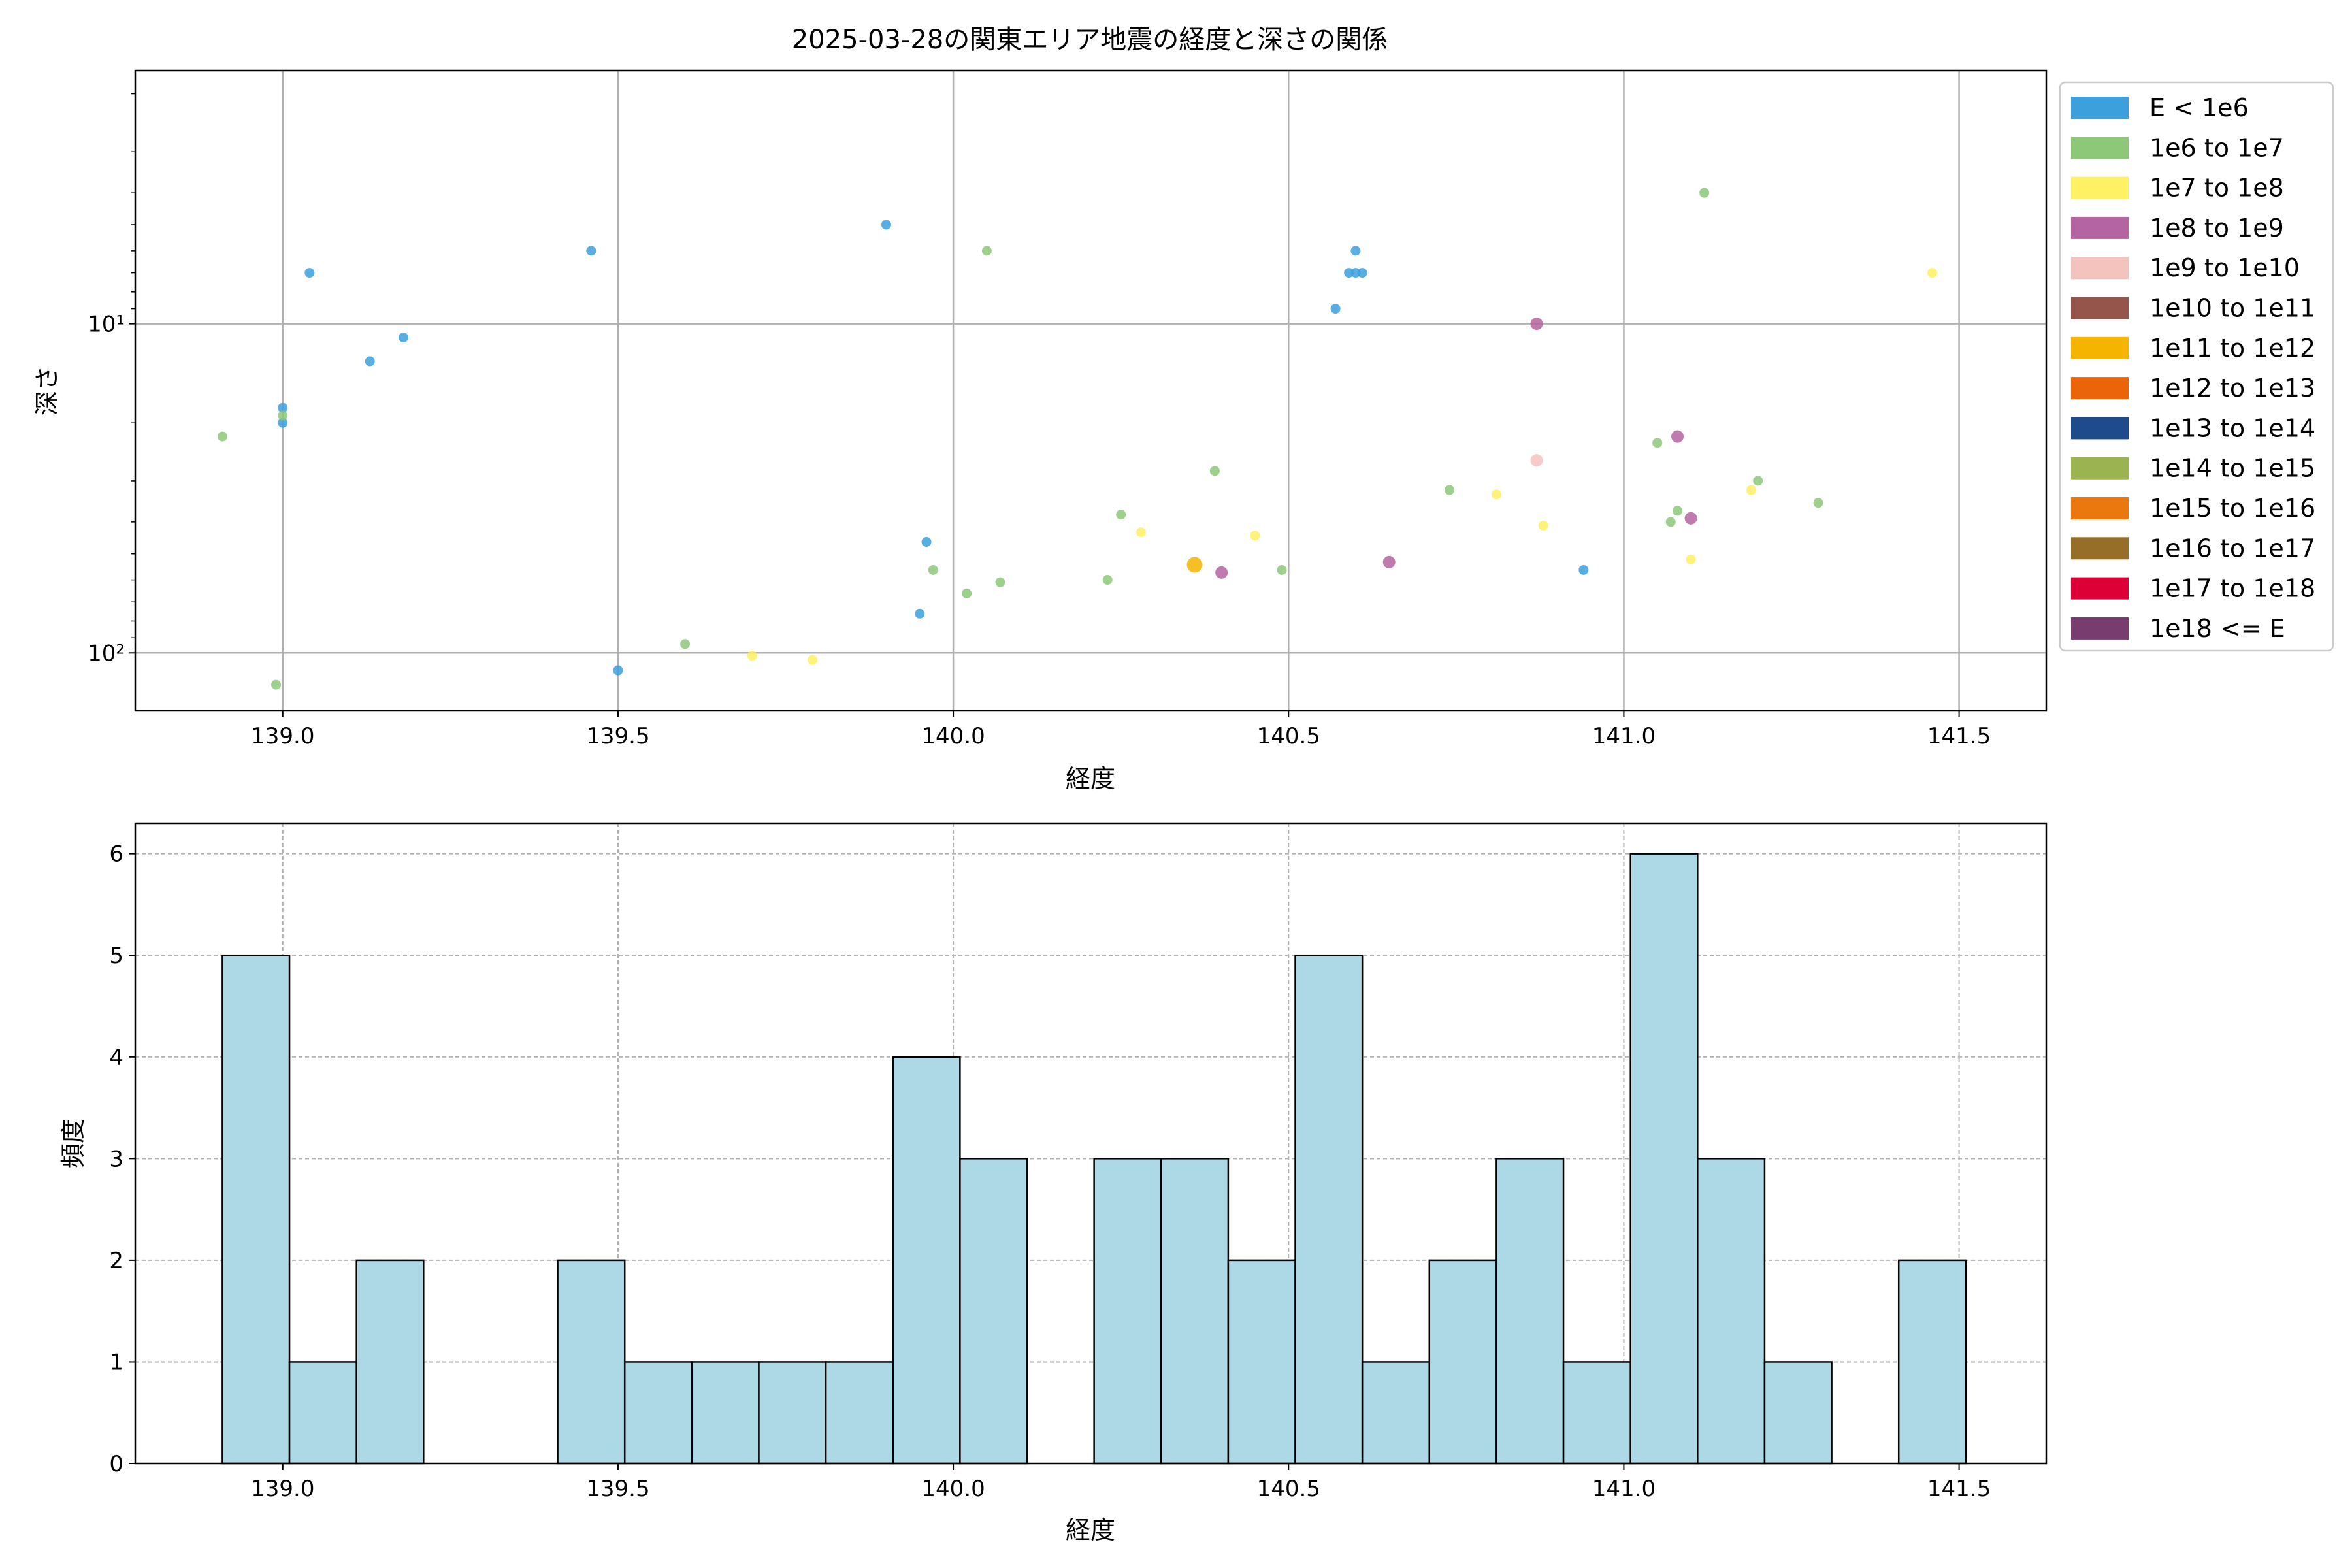  What do you see at coordinates (953, 1489) in the screenshot?
I see `histogram-x-tick-label: 140.0` at bounding box center [953, 1489].